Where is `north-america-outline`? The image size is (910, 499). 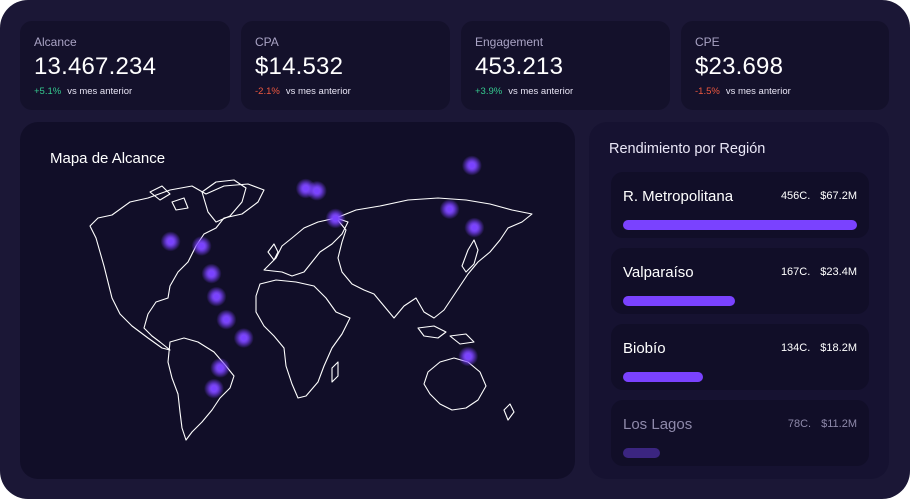 north-america-outline is located at coordinates (177, 267).